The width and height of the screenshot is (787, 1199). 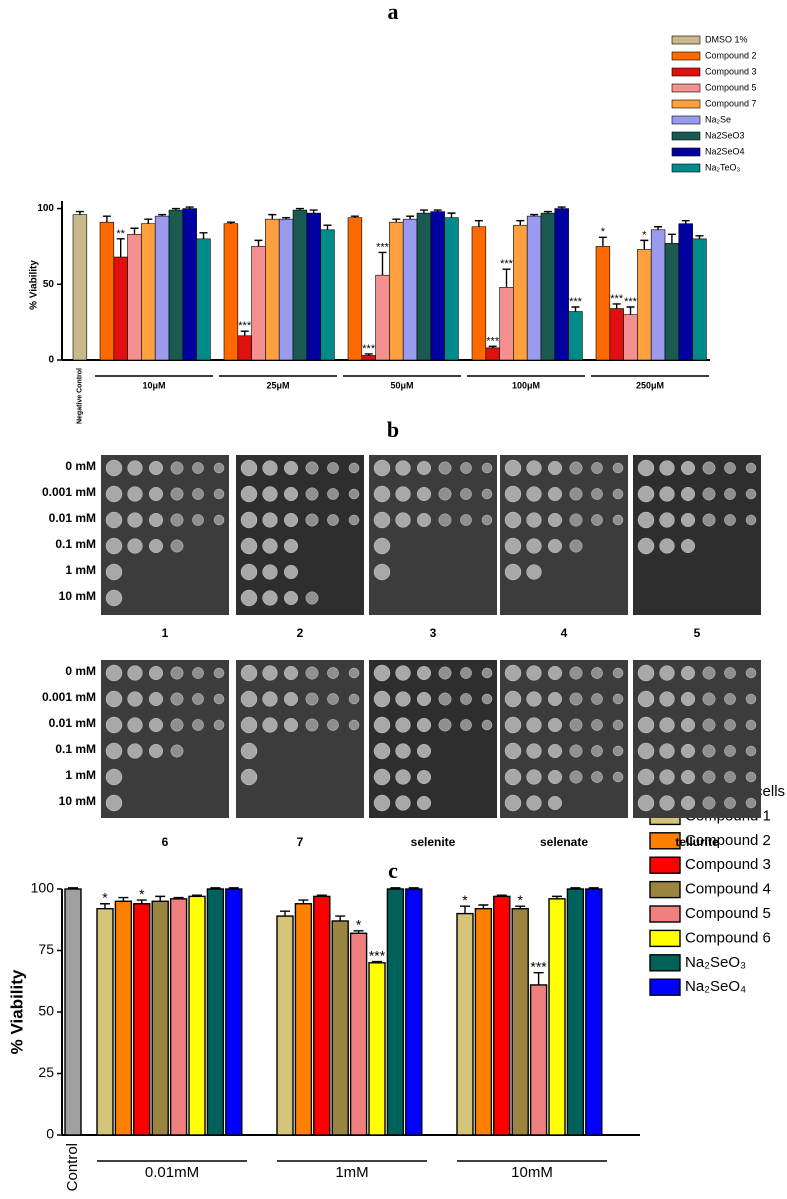 I want to click on x-category-label: 10mM, so click(x=532, y=1172).